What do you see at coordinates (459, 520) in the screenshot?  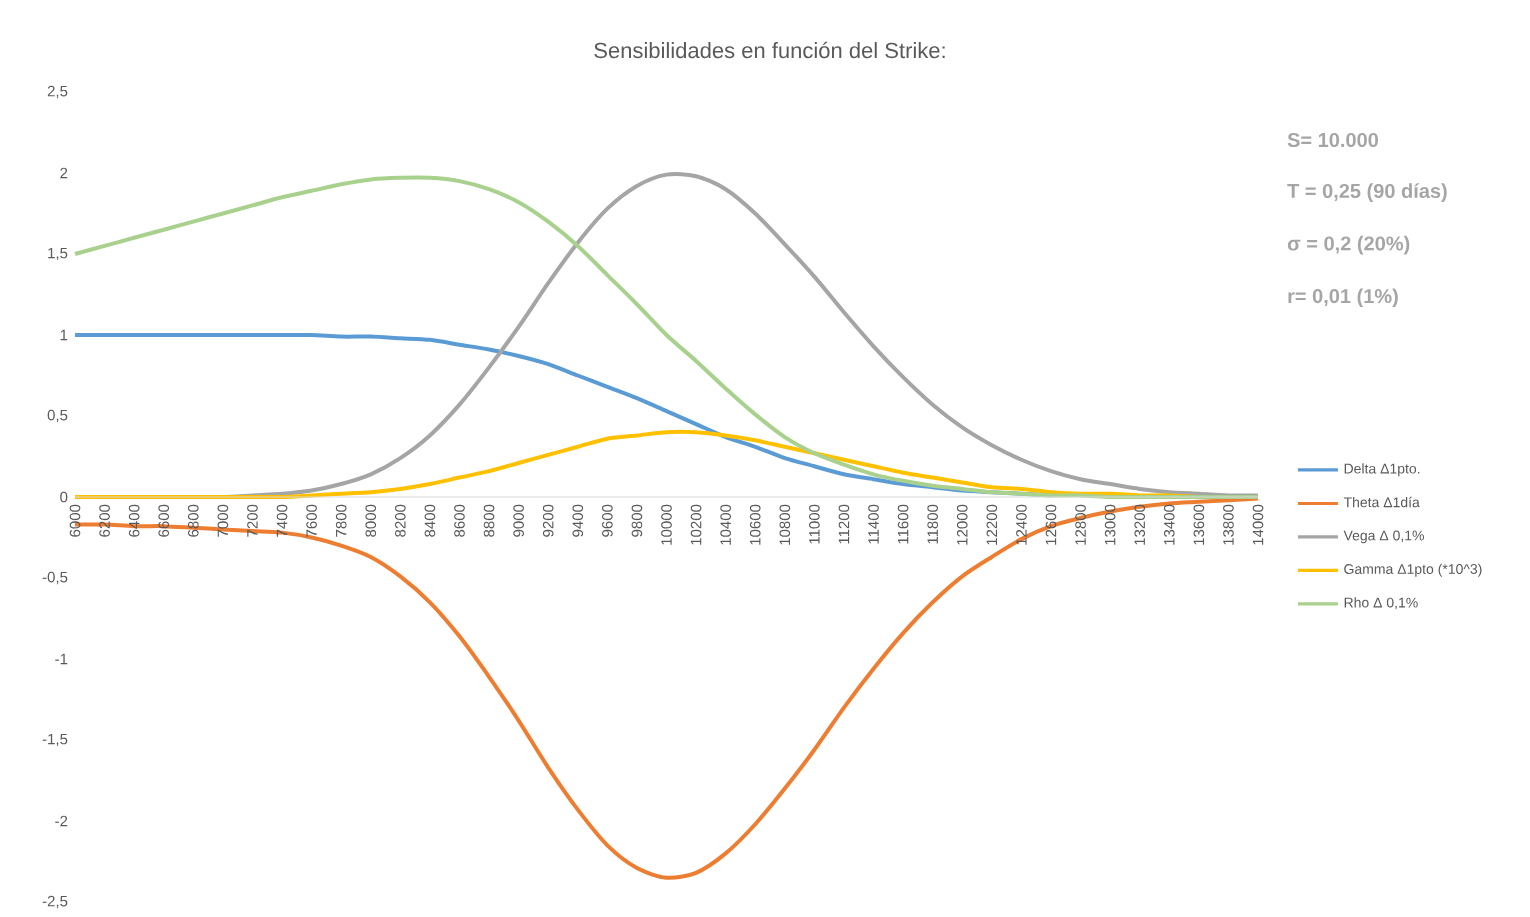 I see `x-tick-label: 8600` at bounding box center [459, 520].